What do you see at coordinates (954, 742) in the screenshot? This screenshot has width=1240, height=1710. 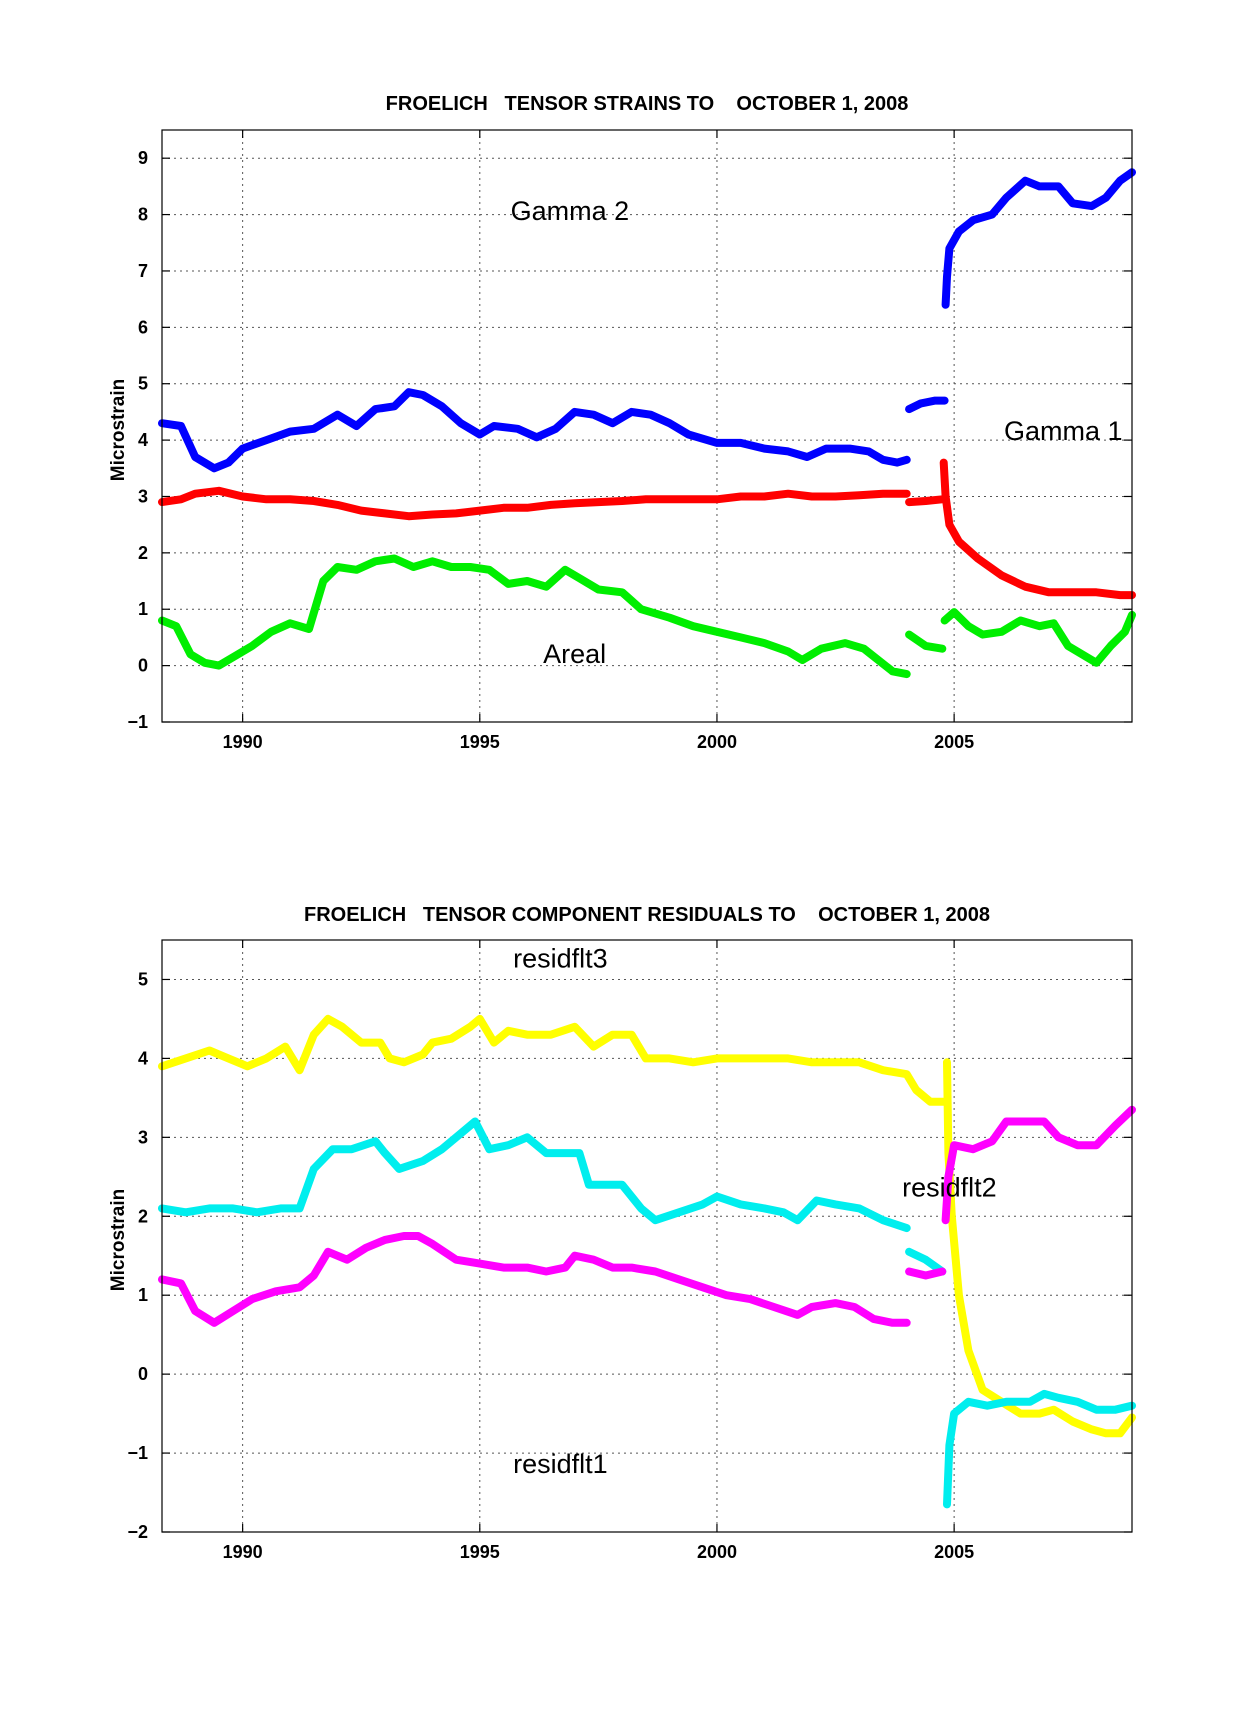 I see `x-tick-label: 2005` at bounding box center [954, 742].